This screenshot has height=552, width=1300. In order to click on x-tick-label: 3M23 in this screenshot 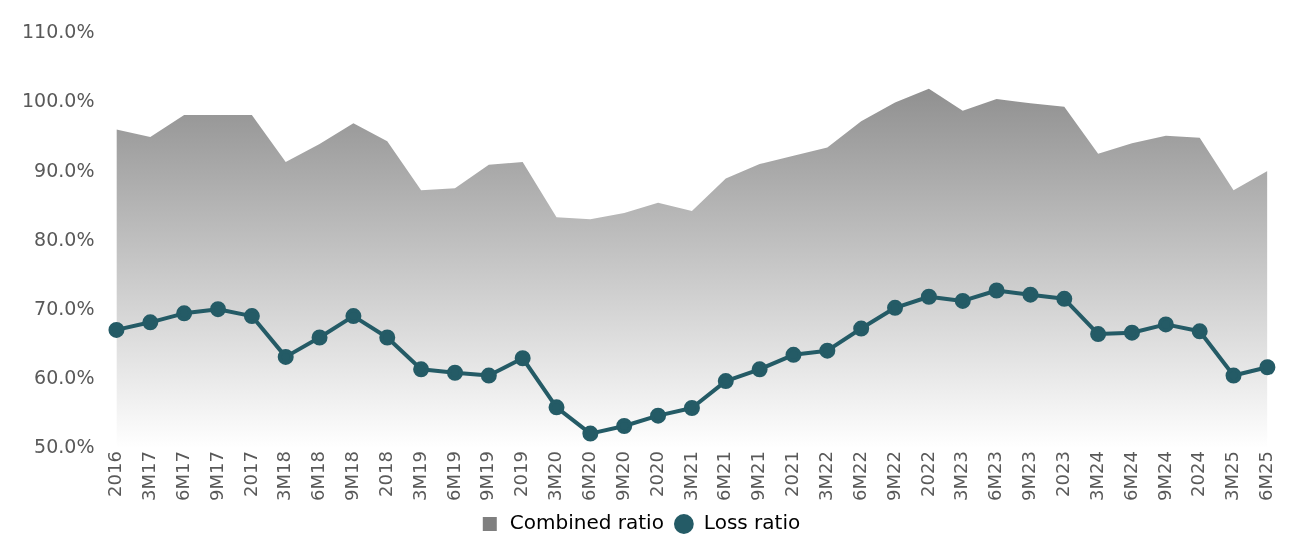, I will do `click(961, 476)`.